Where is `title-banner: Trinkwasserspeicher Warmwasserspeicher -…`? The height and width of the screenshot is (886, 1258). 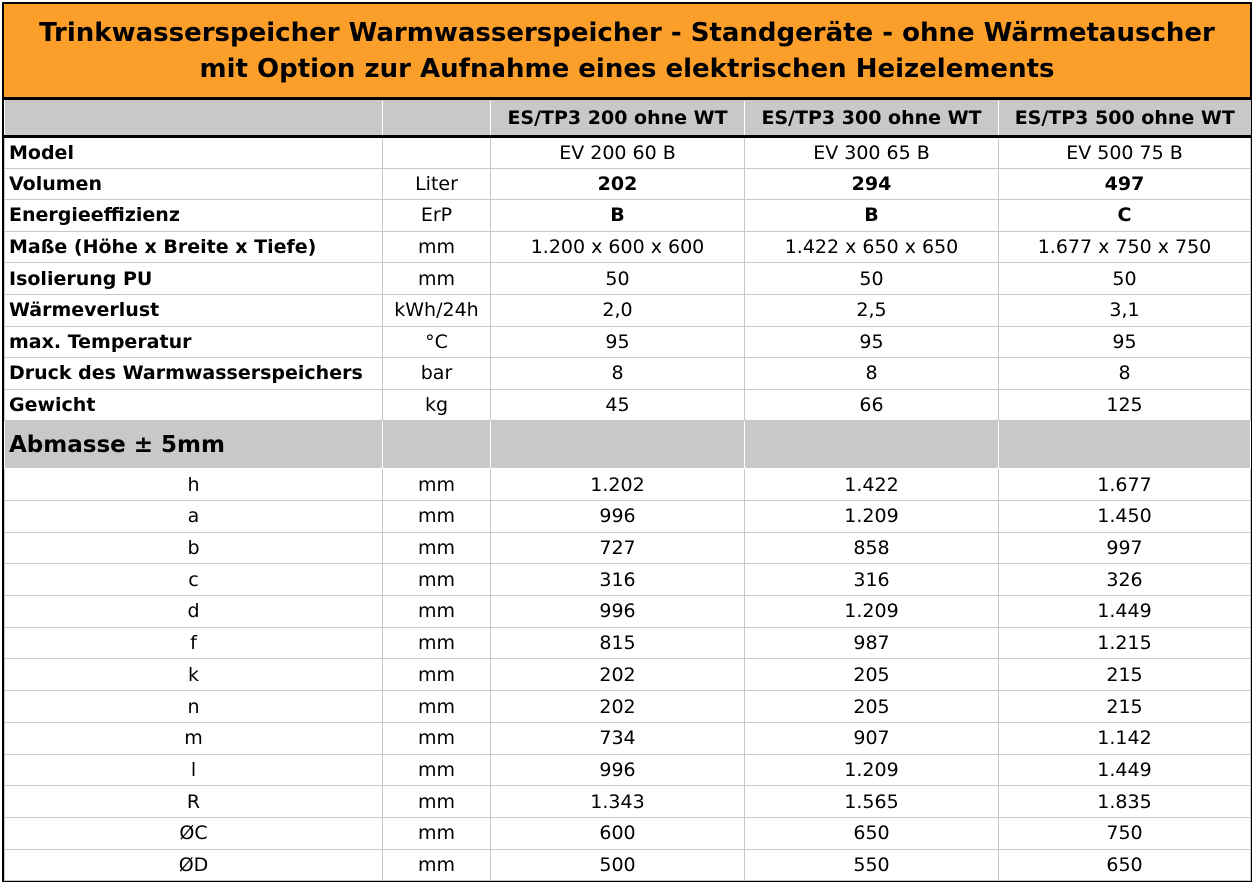
title-banner: Trinkwasserspeicher Warmwasserspeicher -… is located at coordinates (627, 52).